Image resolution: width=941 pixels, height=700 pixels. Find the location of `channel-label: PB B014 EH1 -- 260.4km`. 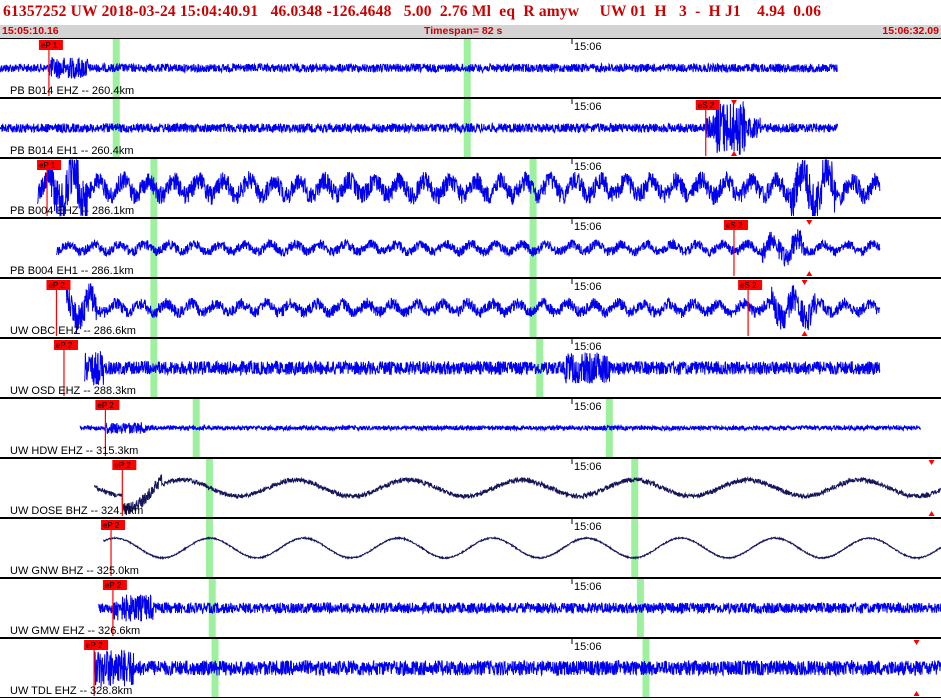

channel-label: PB B014 EH1 -- 260.4km is located at coordinates (72, 151).